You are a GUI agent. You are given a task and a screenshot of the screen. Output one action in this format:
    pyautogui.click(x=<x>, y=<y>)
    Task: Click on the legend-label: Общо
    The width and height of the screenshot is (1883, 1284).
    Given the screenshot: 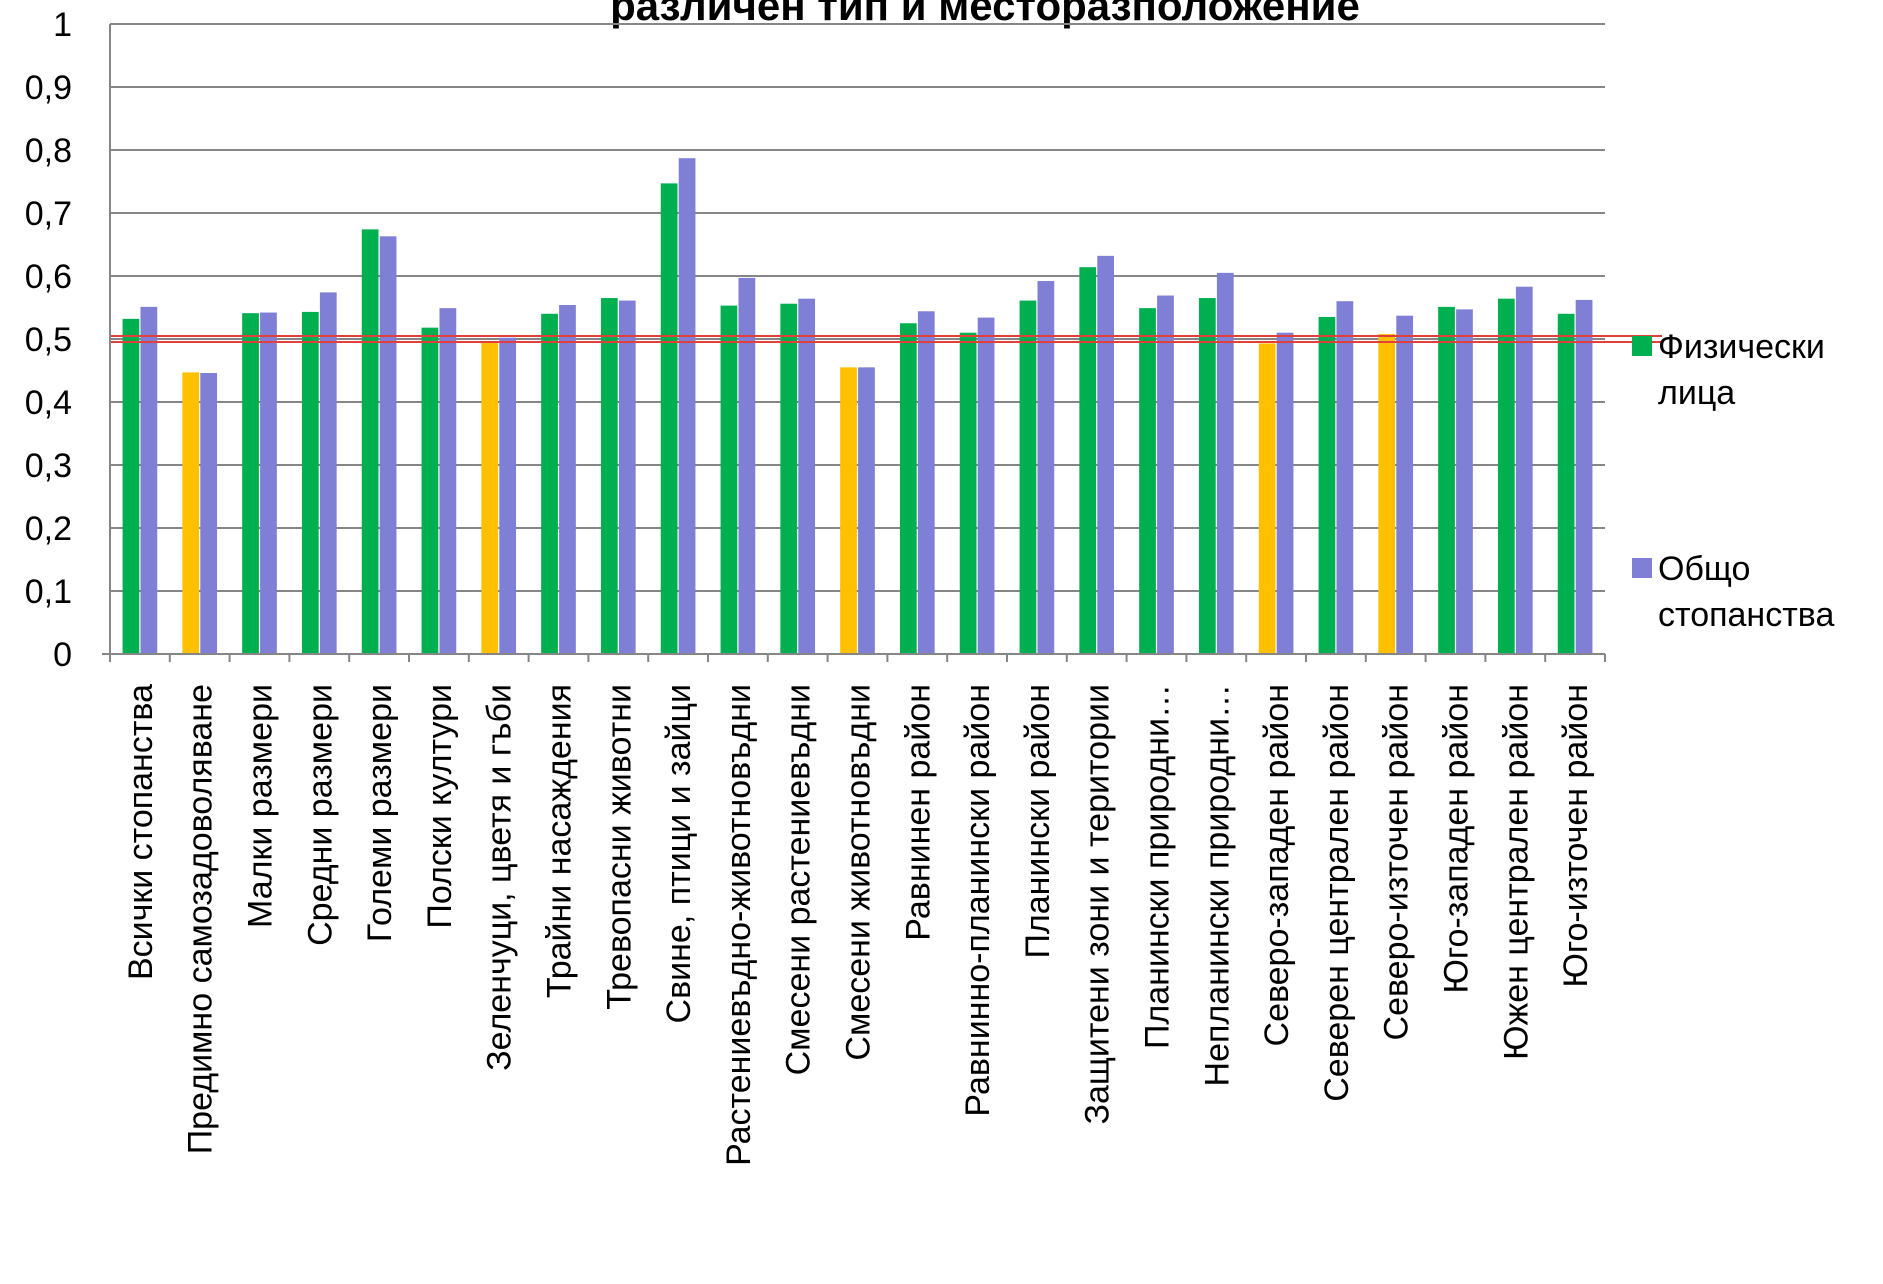 What is the action you would take?
    pyautogui.click(x=1704, y=569)
    